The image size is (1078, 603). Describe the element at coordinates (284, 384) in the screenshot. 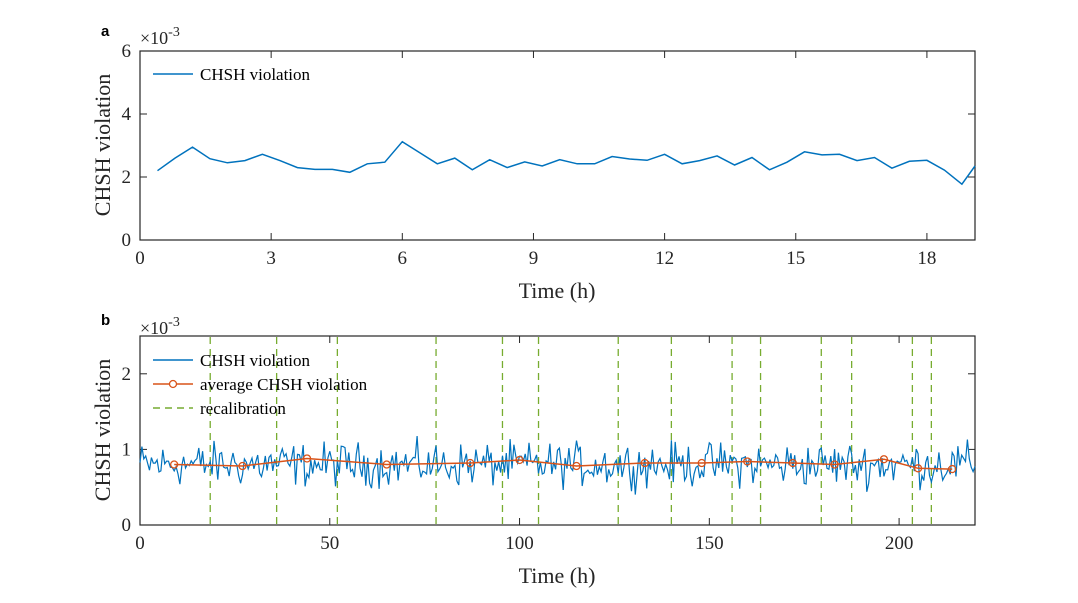

I see `panel-b-legend-label-avg: average CHSH violation` at that location.